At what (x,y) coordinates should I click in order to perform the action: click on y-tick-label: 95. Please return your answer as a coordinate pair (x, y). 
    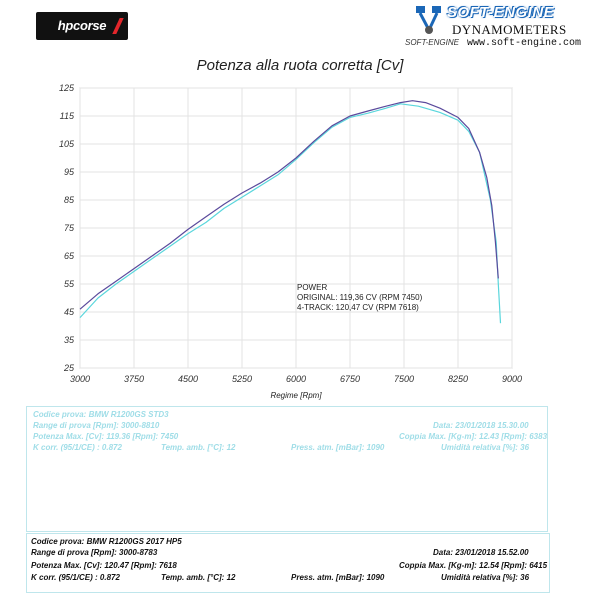
    Looking at the image, I should click on (69, 172).